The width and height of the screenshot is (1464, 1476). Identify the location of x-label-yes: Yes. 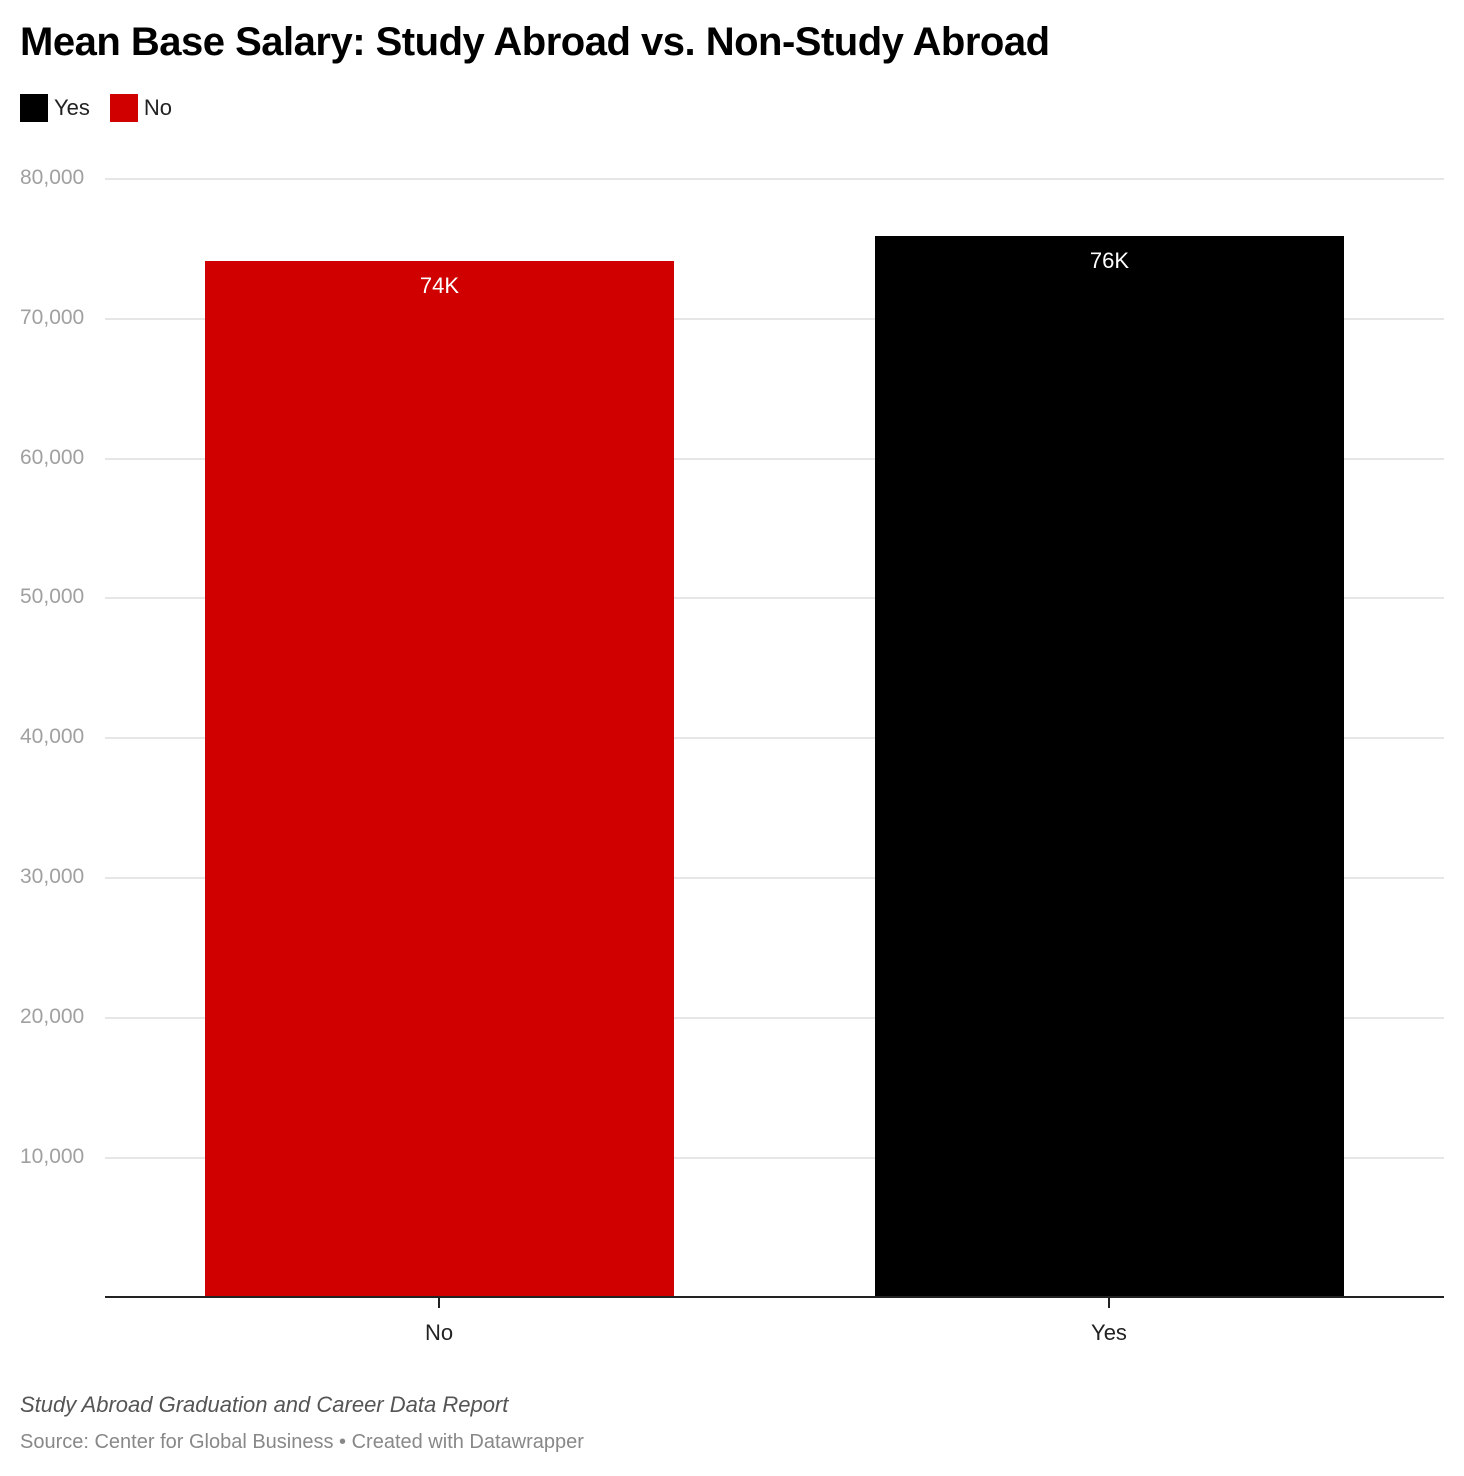
(1109, 1332).